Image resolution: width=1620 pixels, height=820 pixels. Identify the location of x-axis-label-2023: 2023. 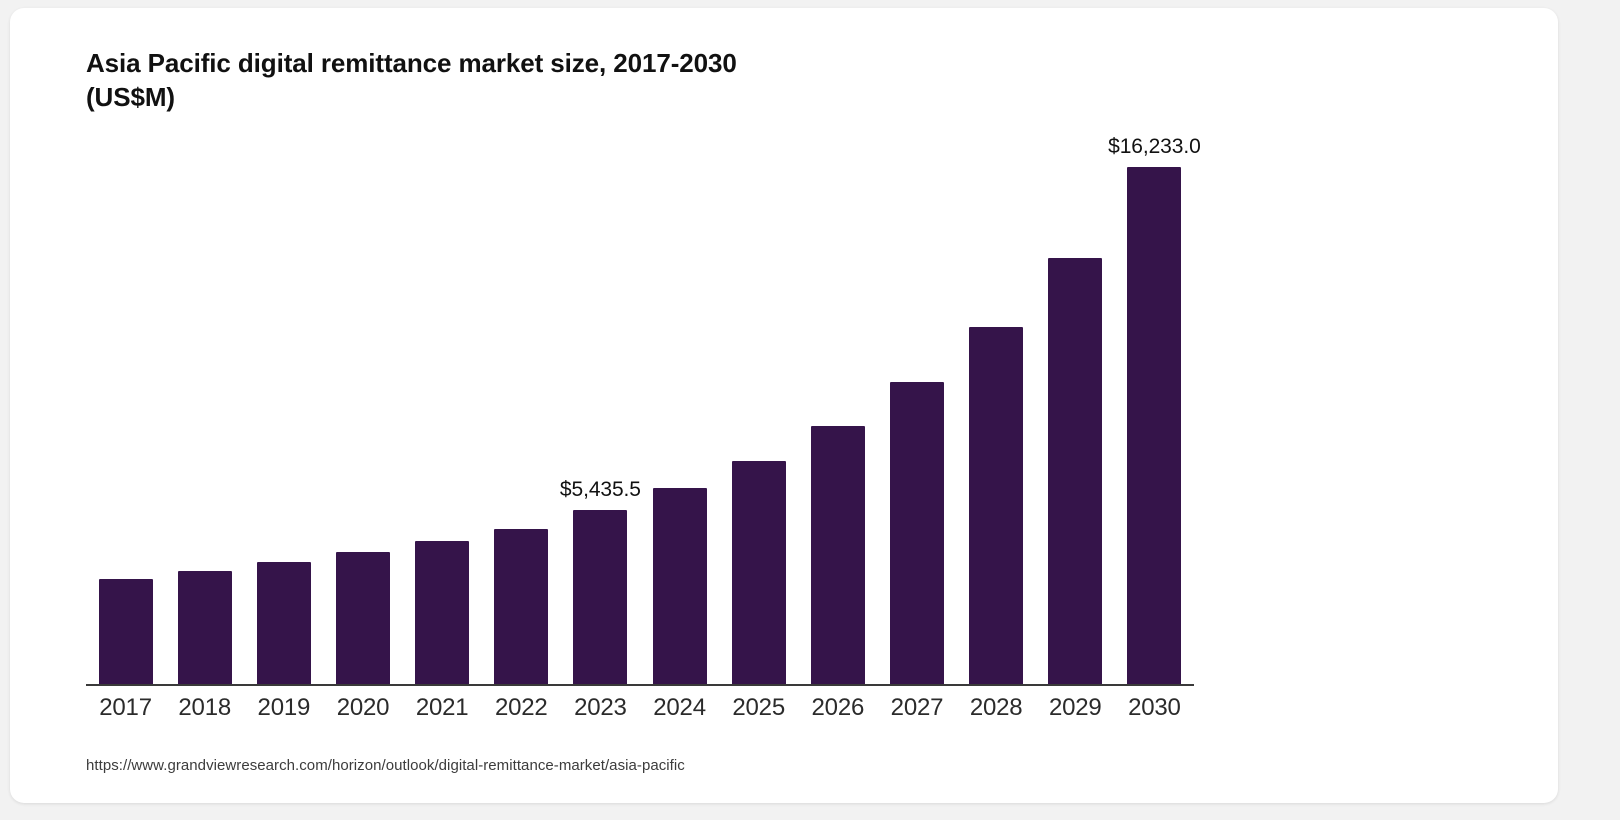
(600, 707).